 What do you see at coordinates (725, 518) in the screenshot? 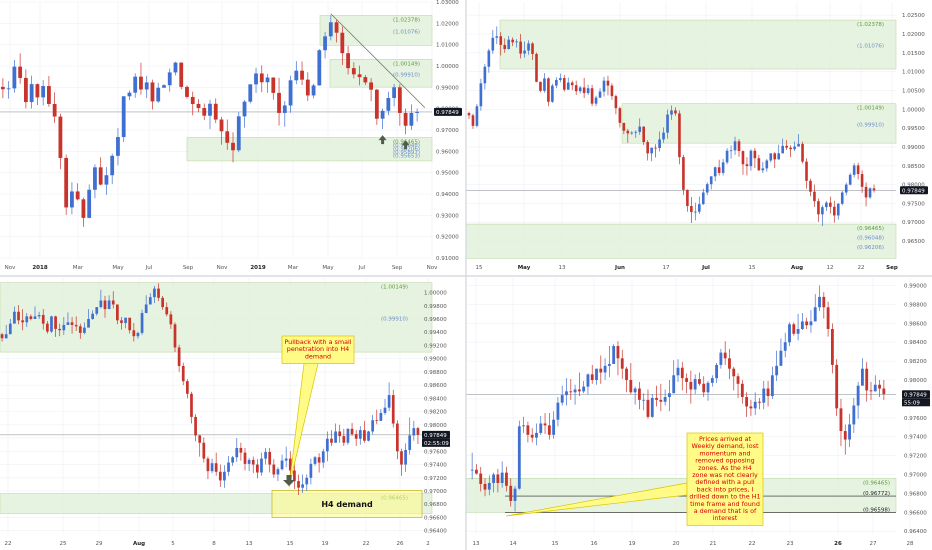
I see `annotation-text: interest` at bounding box center [725, 518].